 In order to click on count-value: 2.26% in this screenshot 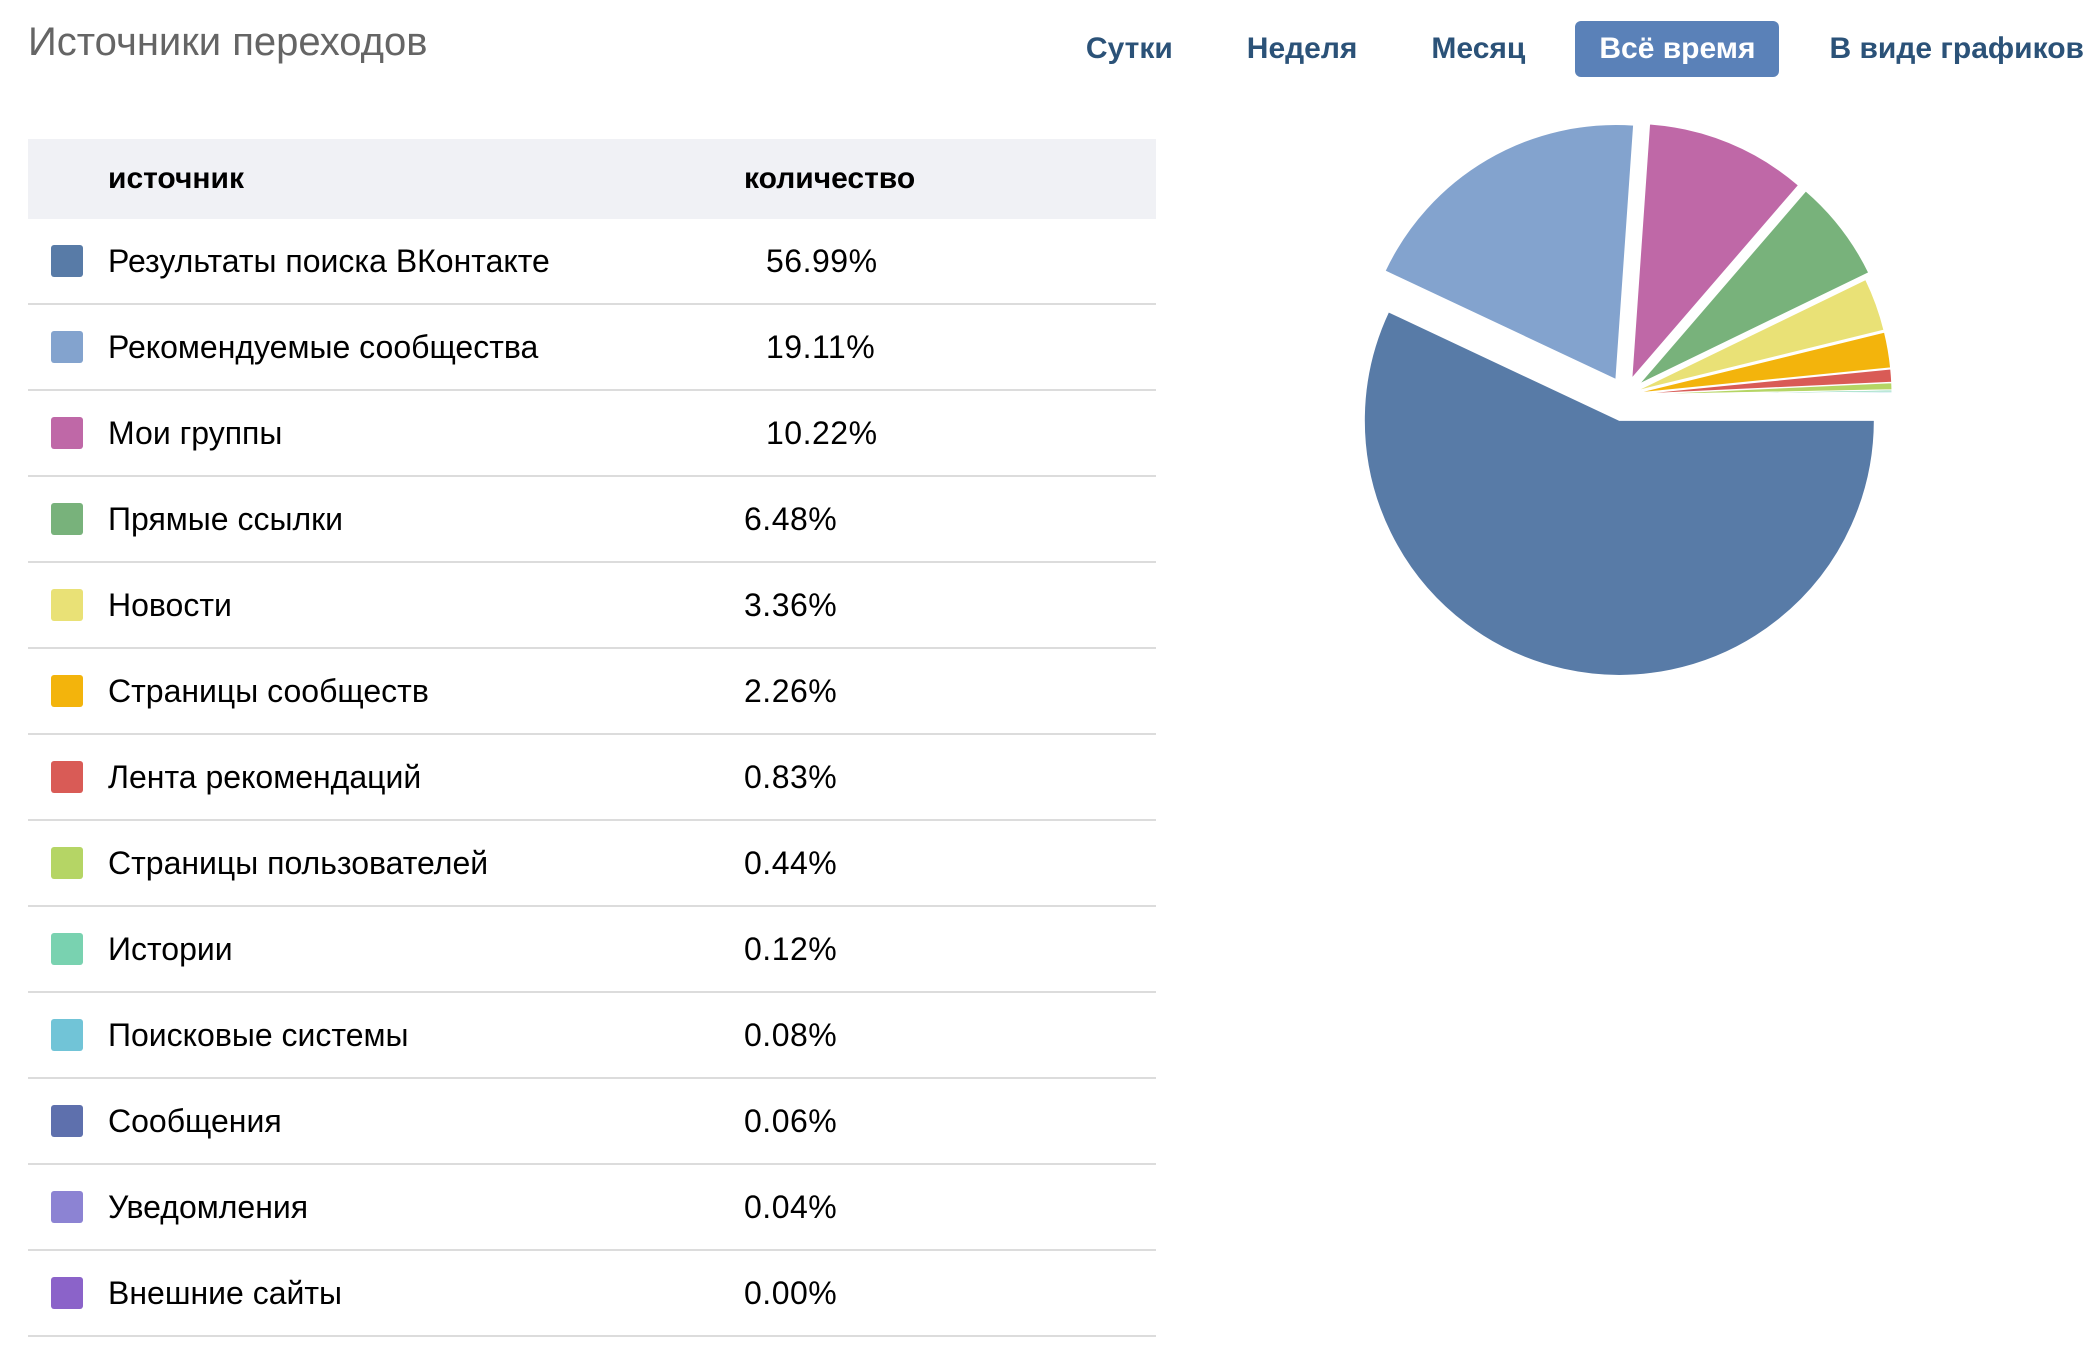, I will do `click(791, 690)`.